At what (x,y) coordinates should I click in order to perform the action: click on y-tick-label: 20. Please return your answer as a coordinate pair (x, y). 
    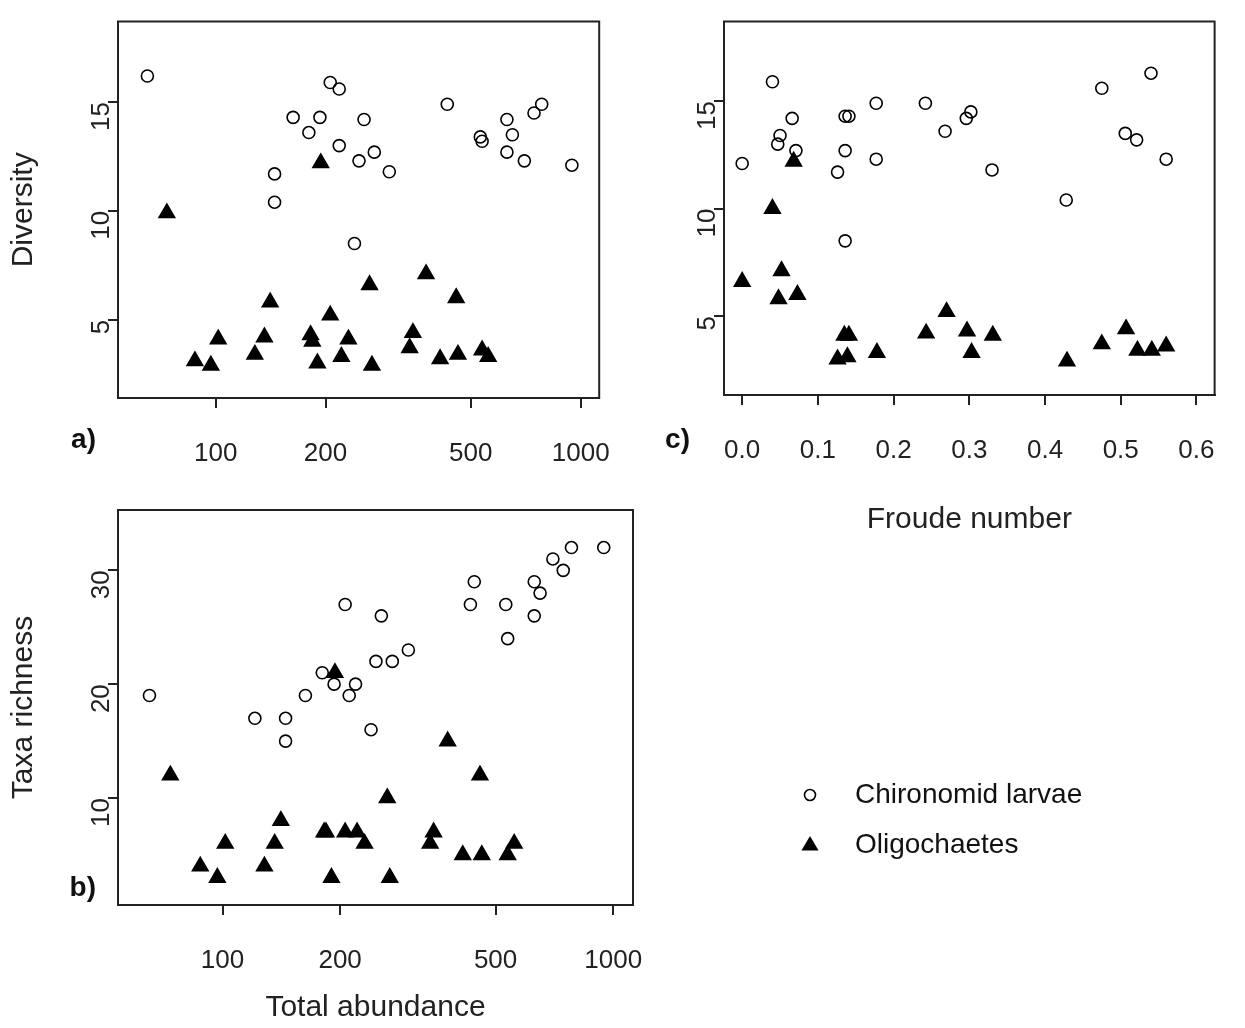
    Looking at the image, I should click on (100, 699).